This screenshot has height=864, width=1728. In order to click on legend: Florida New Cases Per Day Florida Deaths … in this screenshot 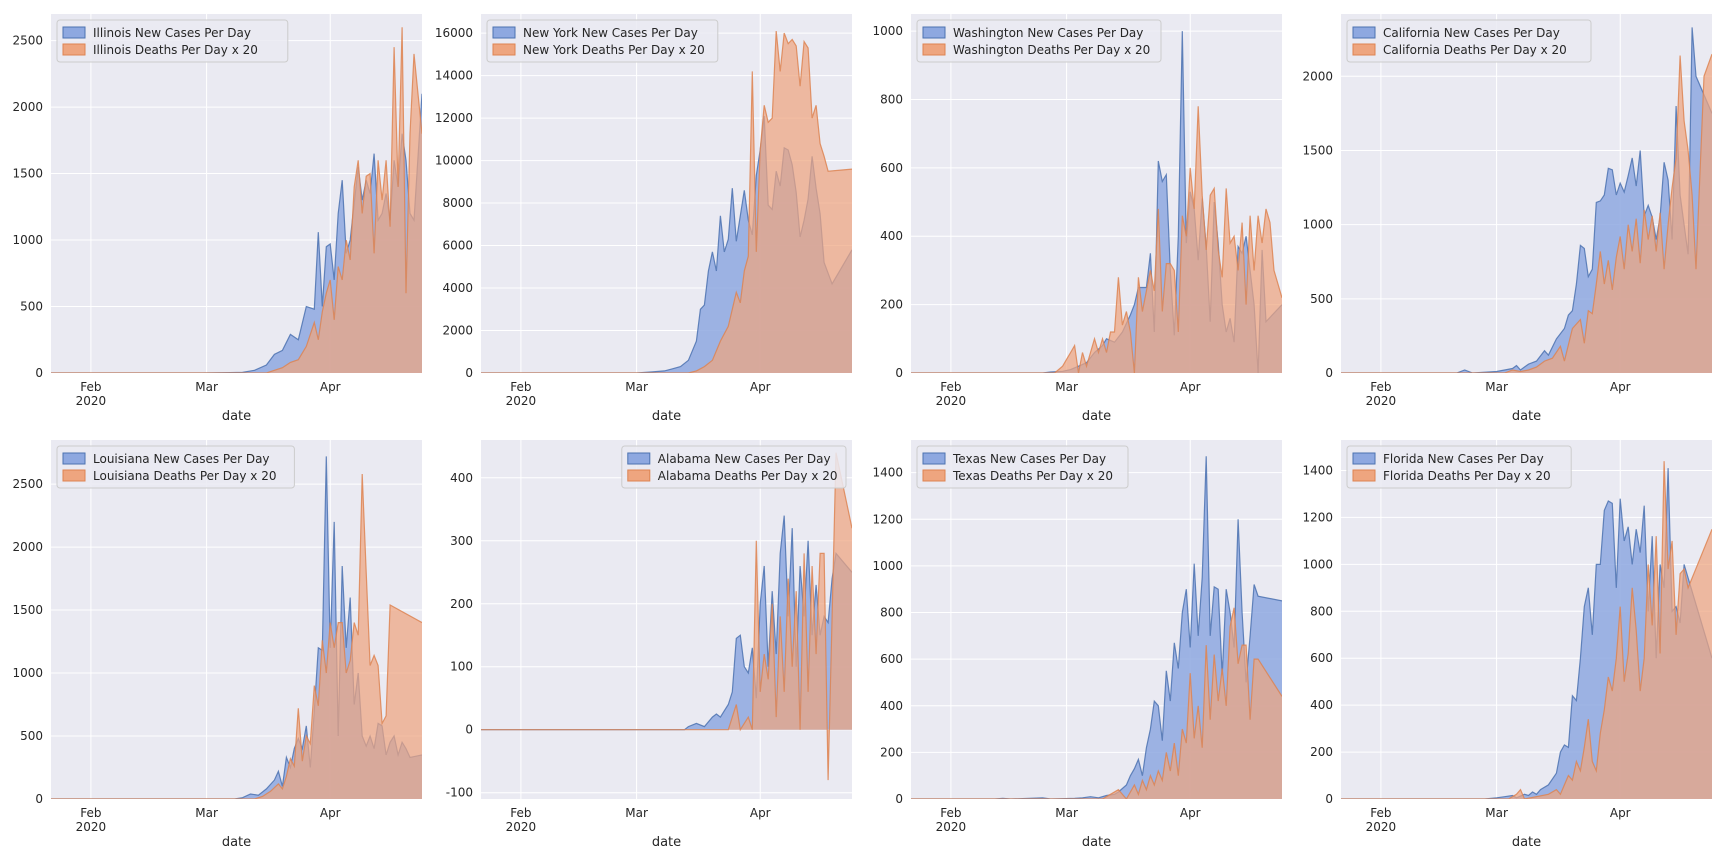, I will do `click(1459, 467)`.